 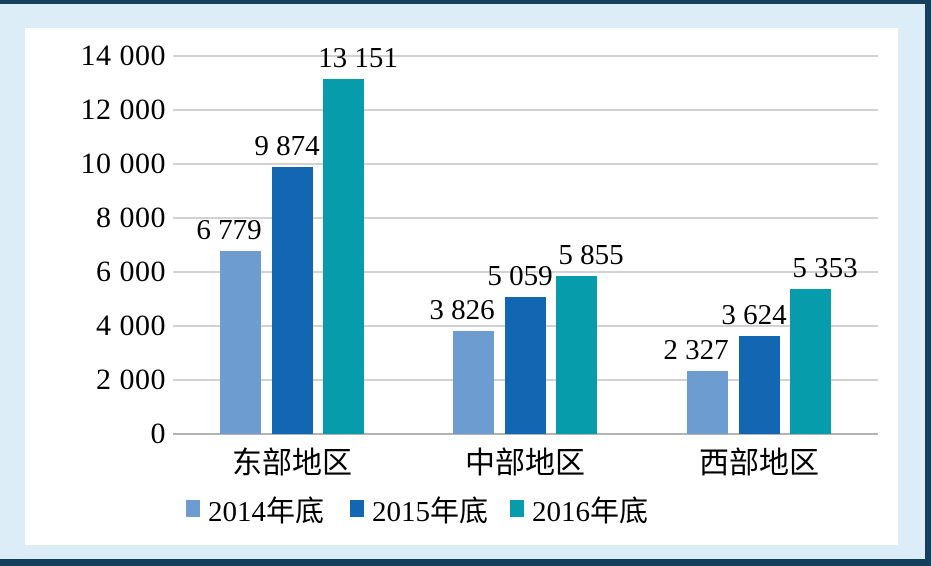 What do you see at coordinates (825, 268) in the screenshot?
I see `data-label: 5 353` at bounding box center [825, 268].